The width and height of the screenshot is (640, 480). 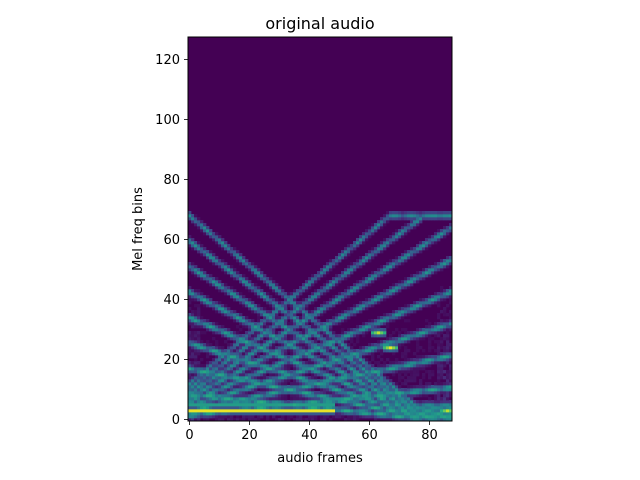 What do you see at coordinates (167, 120) in the screenshot?
I see `y-tick-label: 100` at bounding box center [167, 120].